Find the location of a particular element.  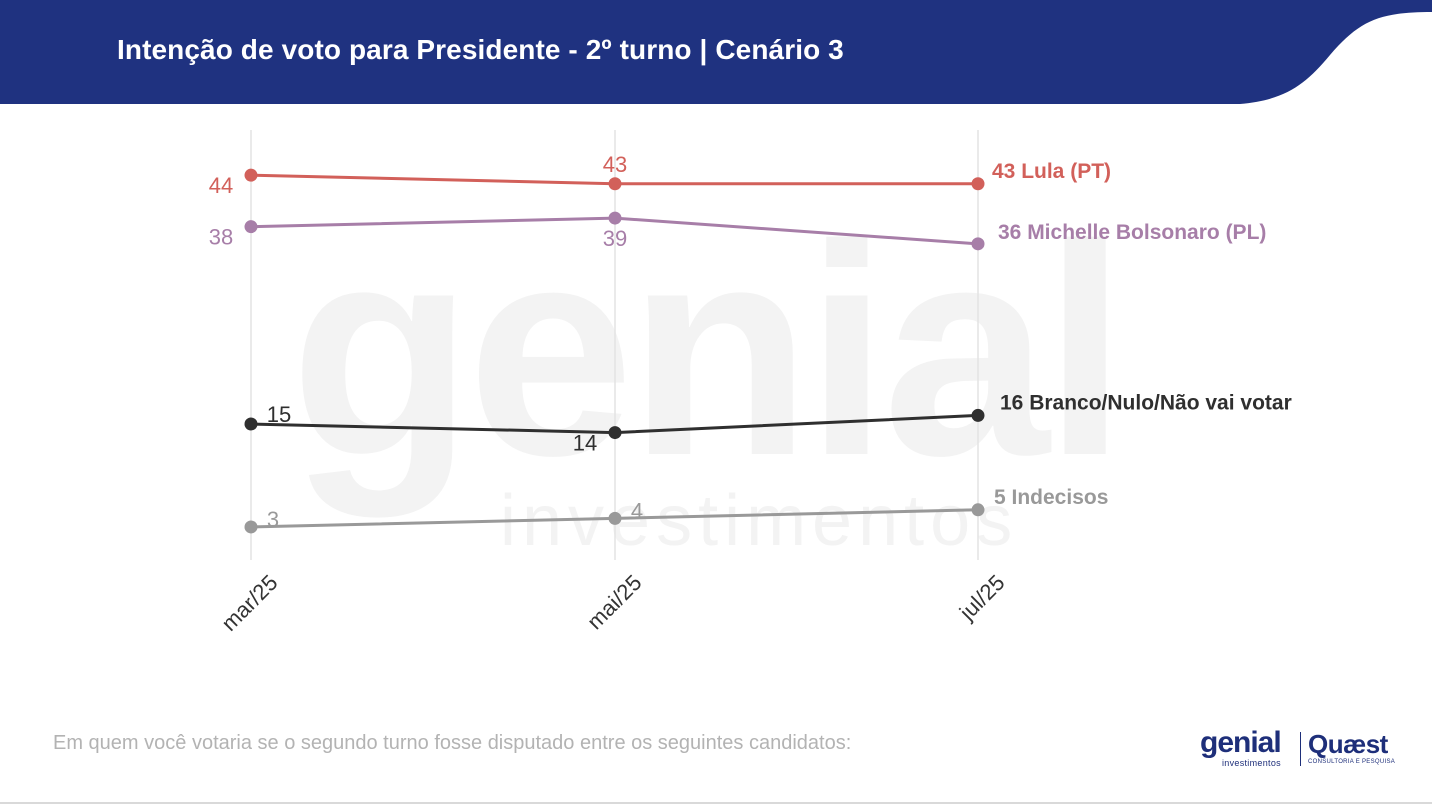

quaest-logo-sub: CONSULTORIA E PESQUISA is located at coordinates (1352, 762).